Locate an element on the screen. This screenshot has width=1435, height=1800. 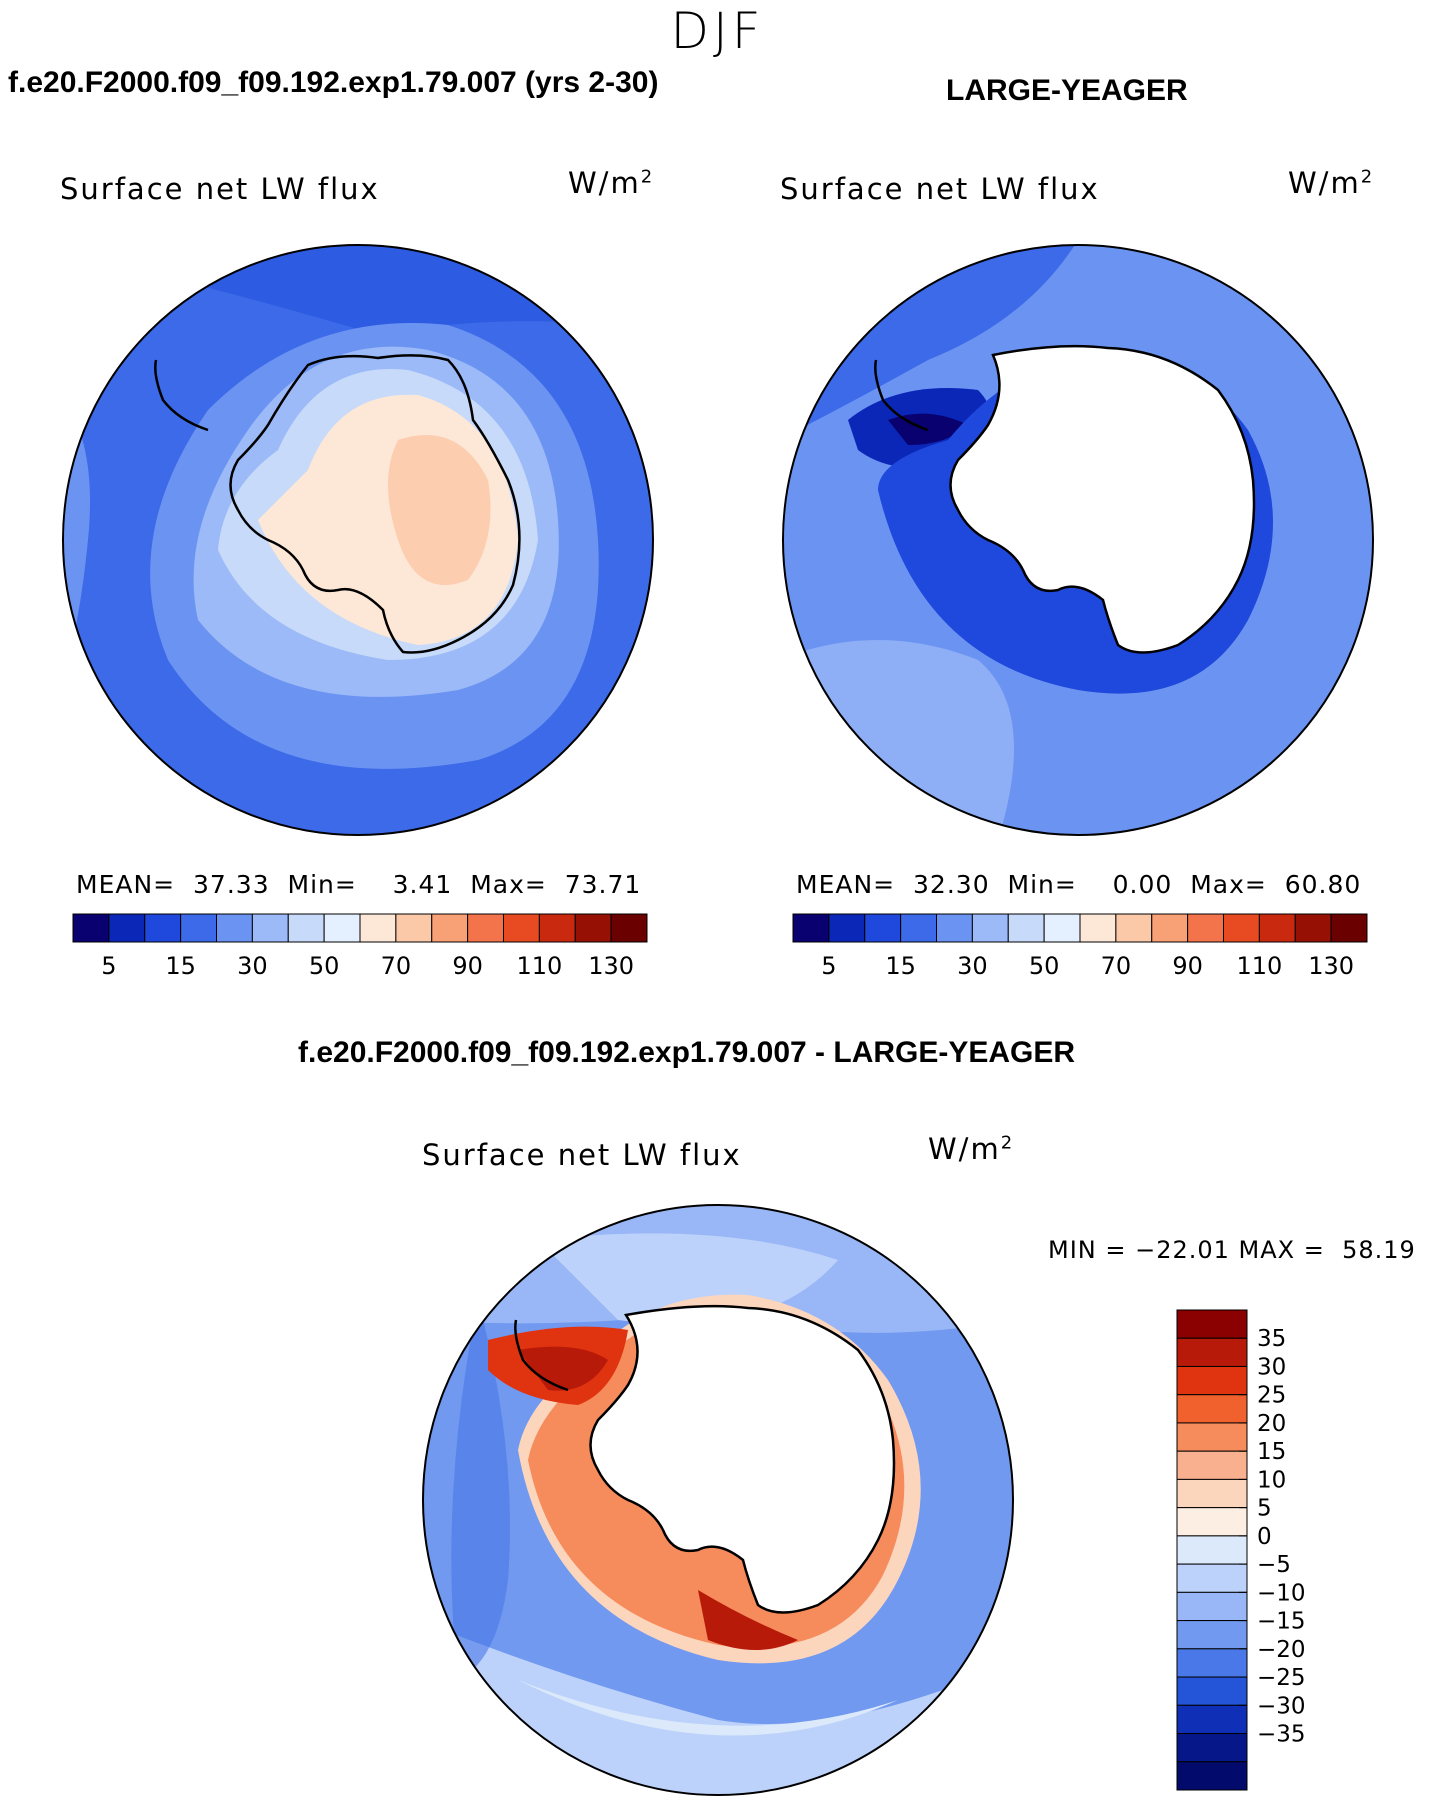
test-colorbar-tick-label: 110 is located at coordinates (539, 966).